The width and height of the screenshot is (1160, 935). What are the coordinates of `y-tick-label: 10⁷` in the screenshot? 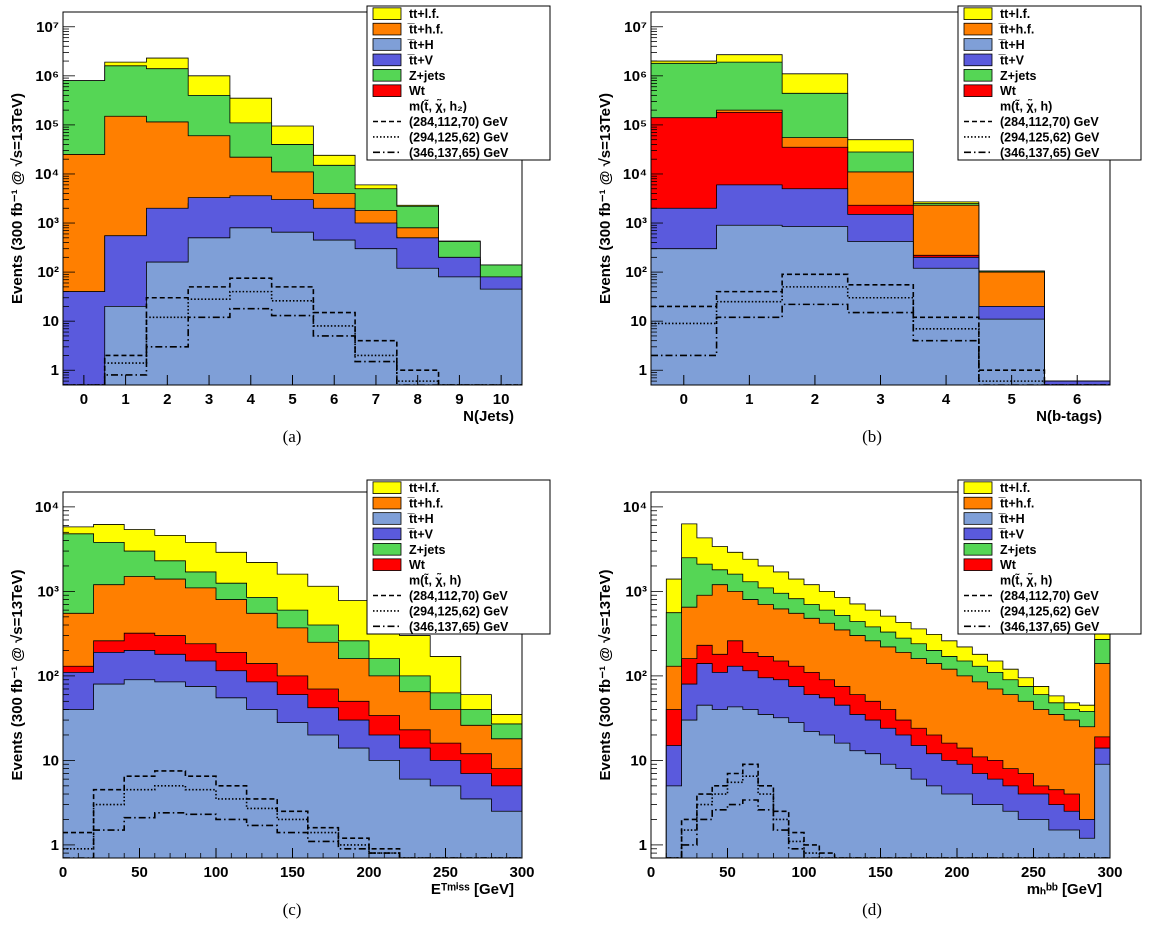 It's located at (635, 27).